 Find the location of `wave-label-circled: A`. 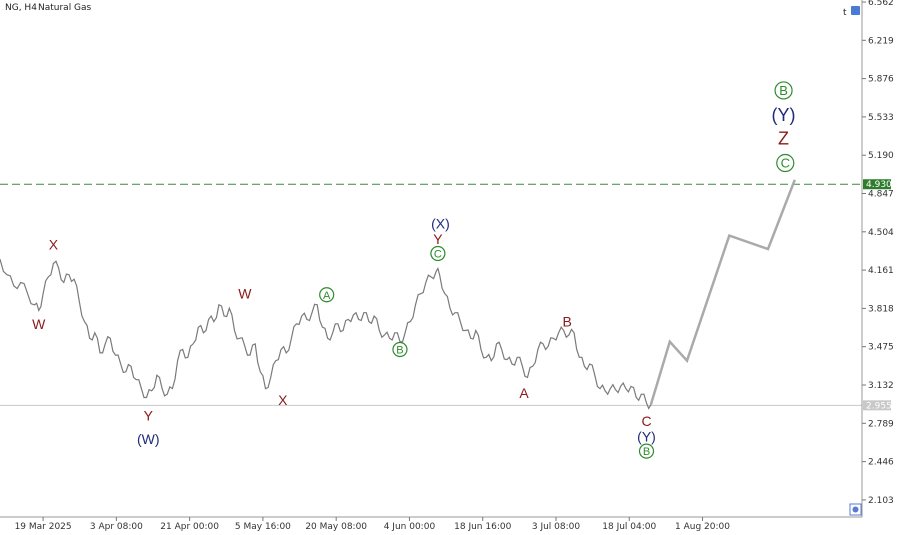

wave-label-circled: A is located at coordinates (327, 295).